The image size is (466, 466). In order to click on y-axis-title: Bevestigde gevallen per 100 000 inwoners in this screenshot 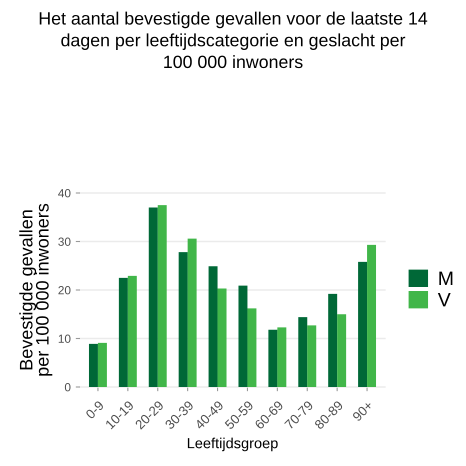, I will do `click(35, 290)`.